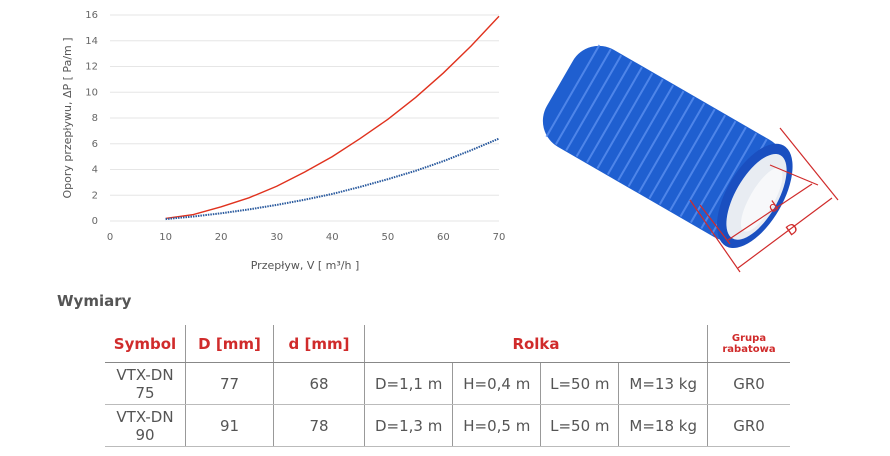 The height and width of the screenshot is (456, 890). I want to click on y-tick-label: 2, so click(95, 195).